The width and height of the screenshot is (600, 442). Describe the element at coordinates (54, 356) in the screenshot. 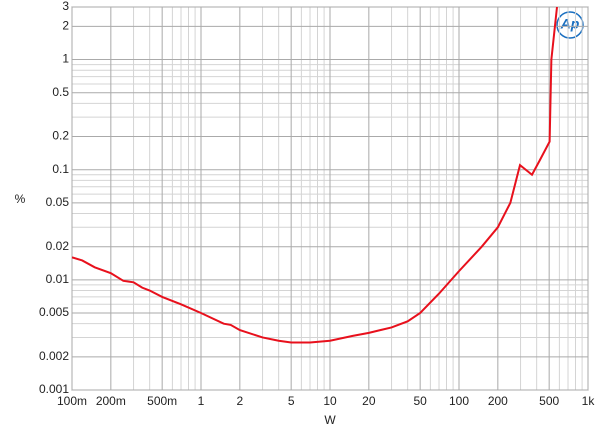

I see `y-tick-label: 0.002` at that location.